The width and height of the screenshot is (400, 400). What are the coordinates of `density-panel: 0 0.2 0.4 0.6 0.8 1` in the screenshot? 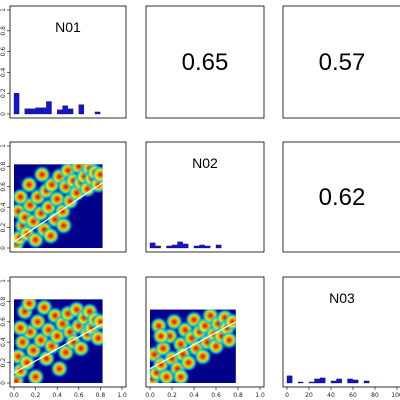 It's located at (63, 197).